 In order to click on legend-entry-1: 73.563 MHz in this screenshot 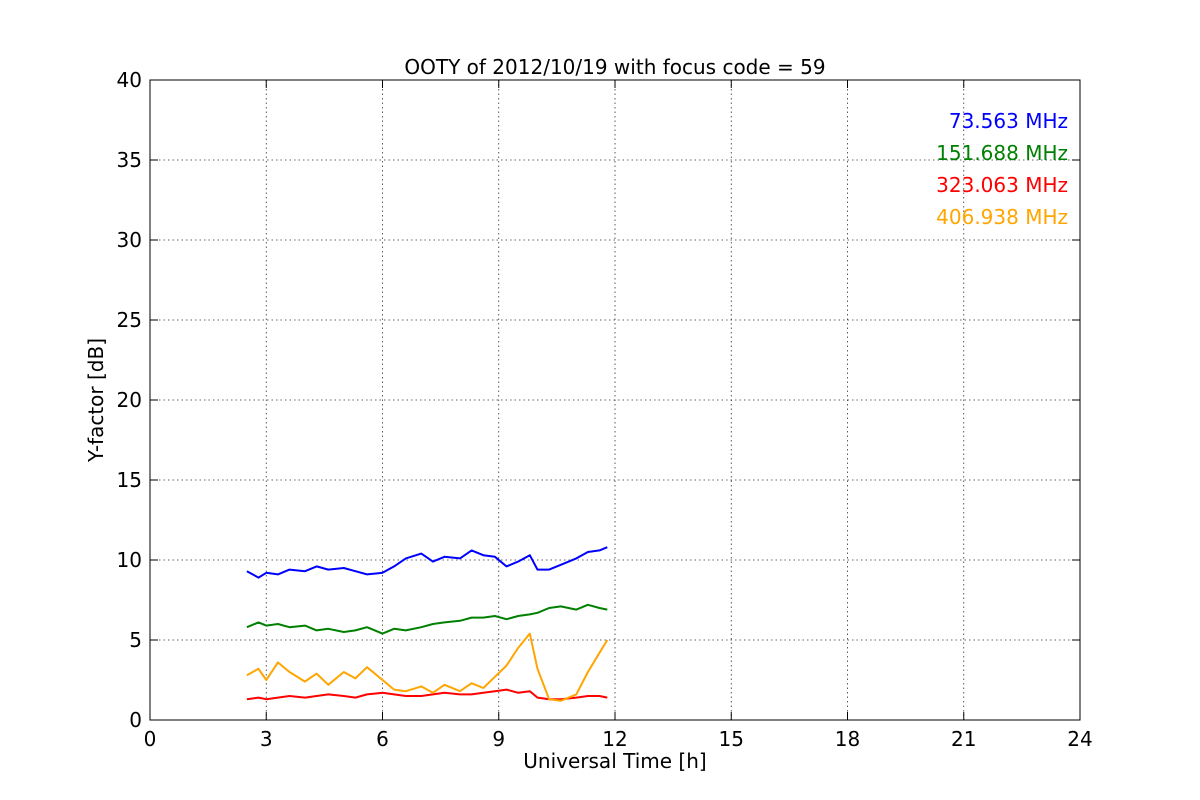, I will do `click(1008, 121)`.